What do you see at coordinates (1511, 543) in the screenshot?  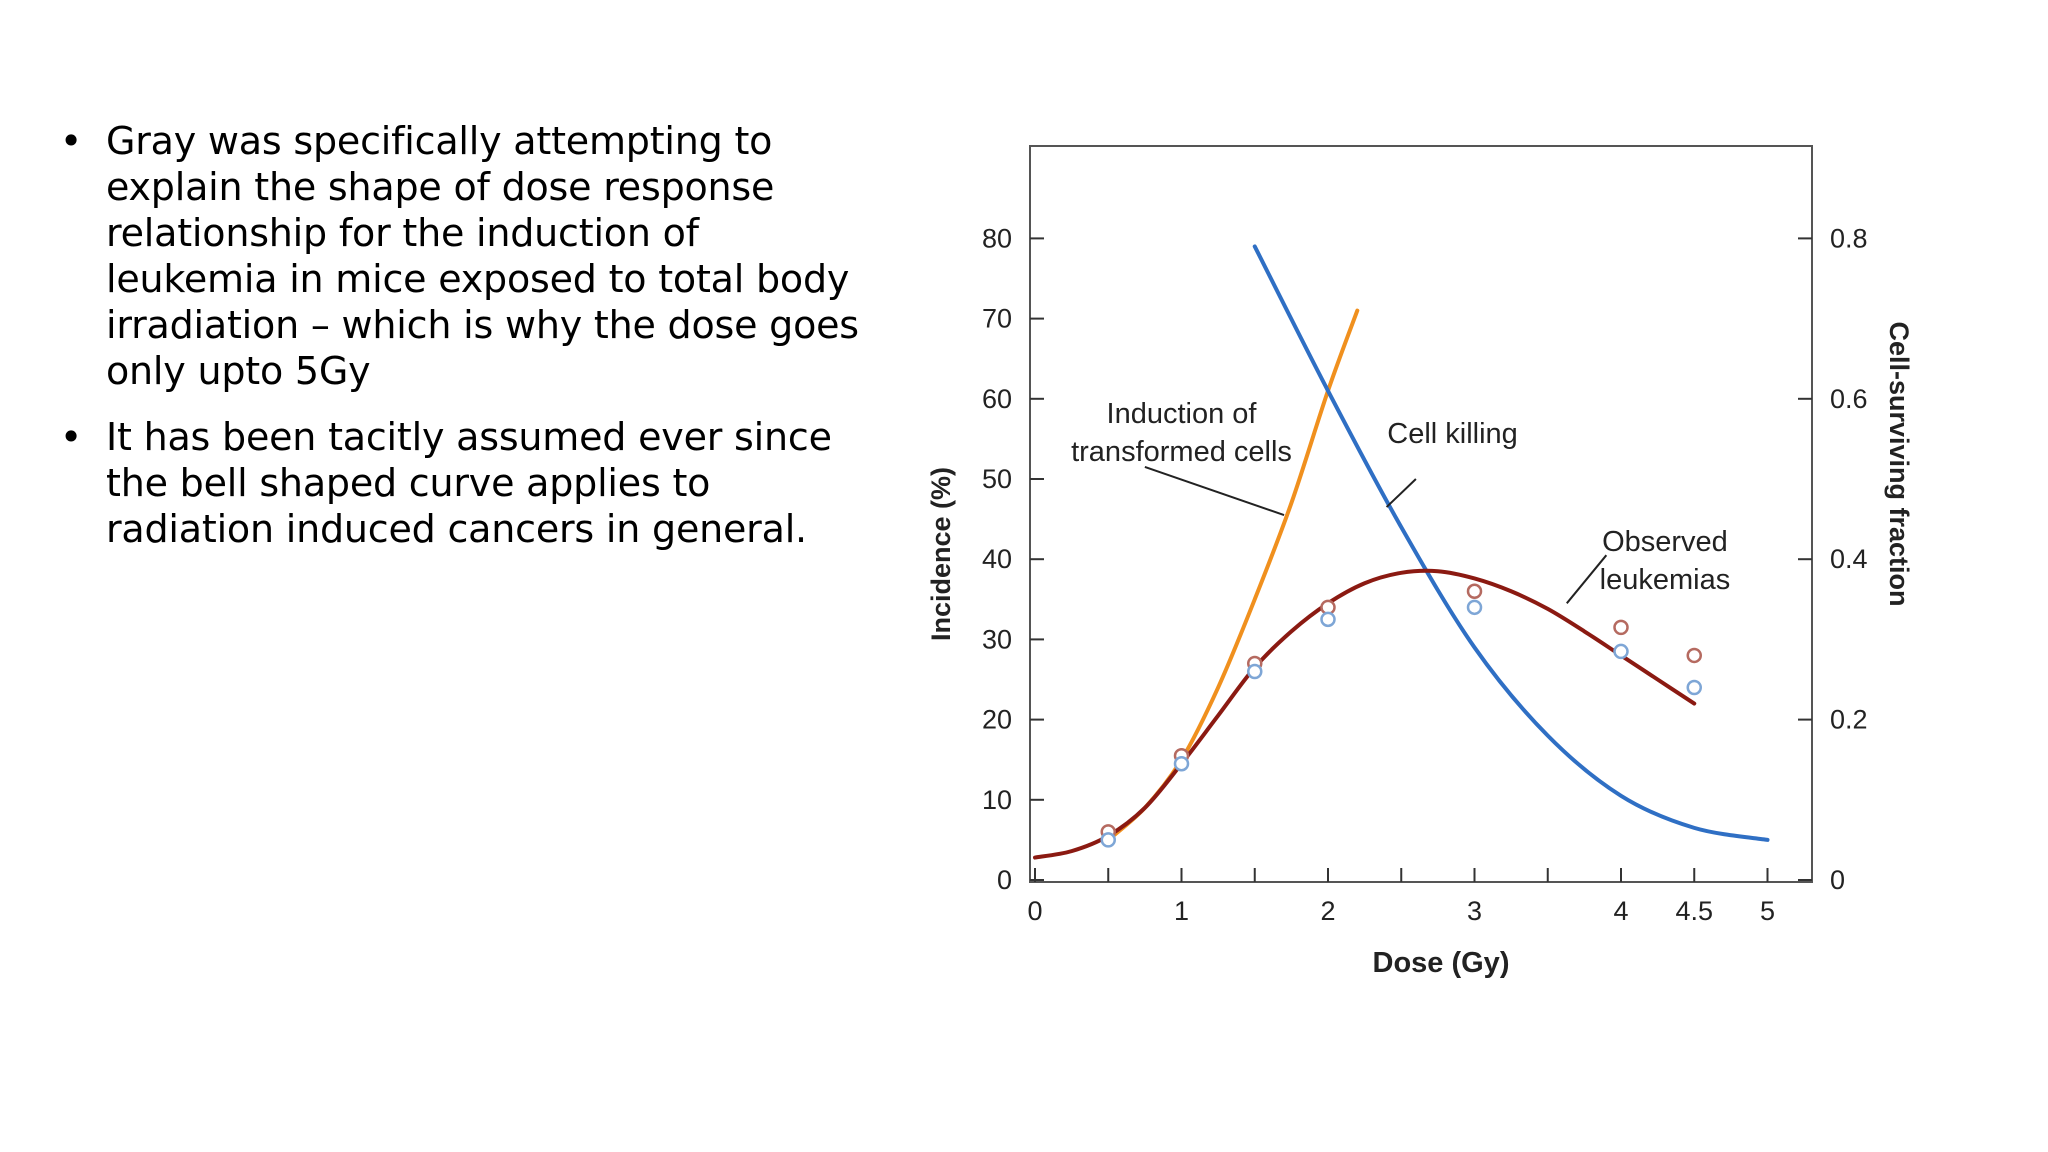 I see `series-line-cell-killing` at bounding box center [1511, 543].